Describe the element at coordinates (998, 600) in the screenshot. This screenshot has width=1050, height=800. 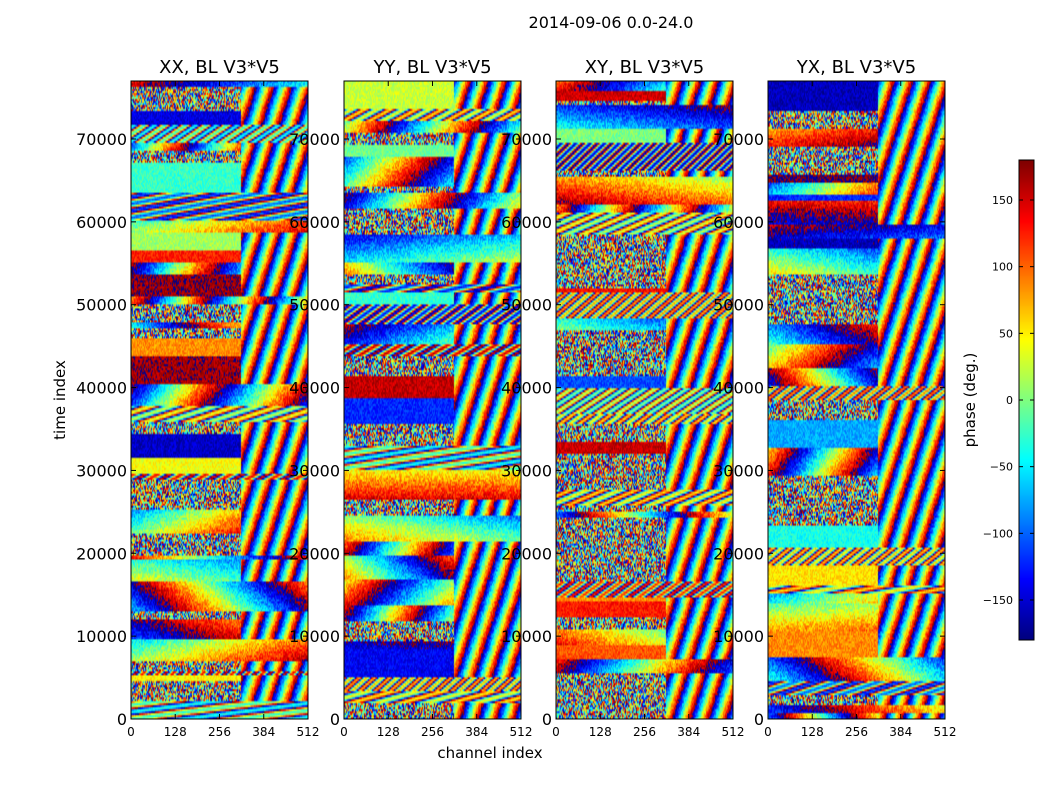
I see `colorbar-tick-label: −150` at that location.